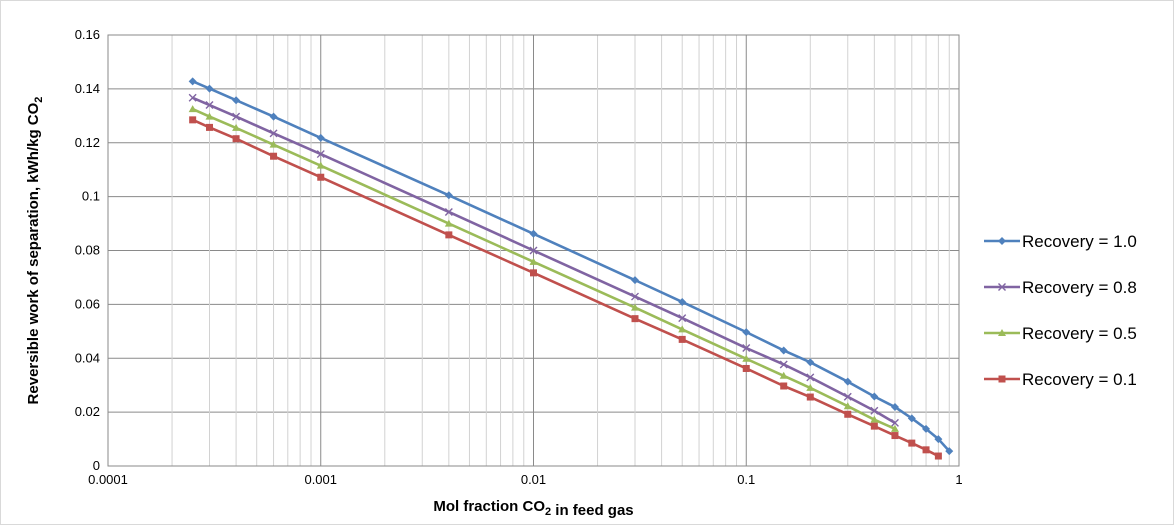  What do you see at coordinates (533, 508) in the screenshot?
I see `x-axis-title: Mol fraction CO2 in feed gas` at bounding box center [533, 508].